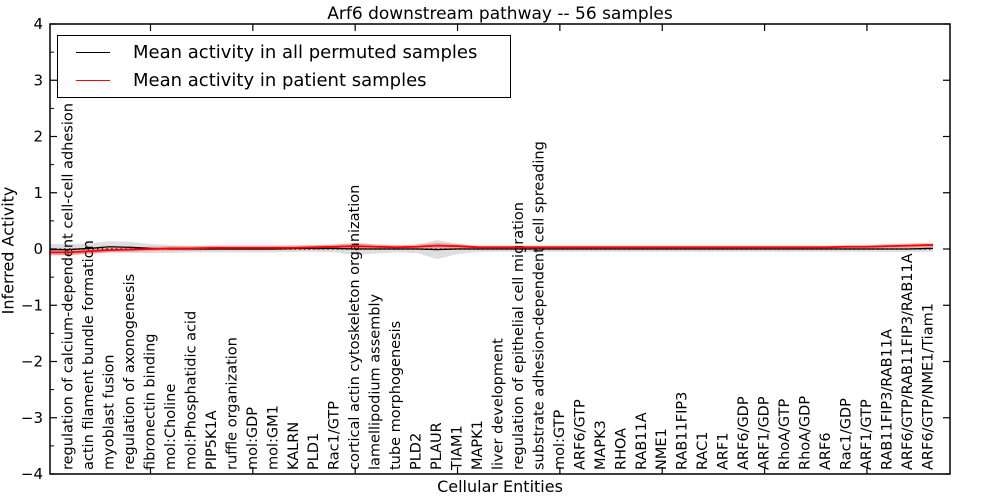 This screenshot has height=500, width=1000. I want to click on x-tick-label: Rac1/GDP, so click(846, 434).